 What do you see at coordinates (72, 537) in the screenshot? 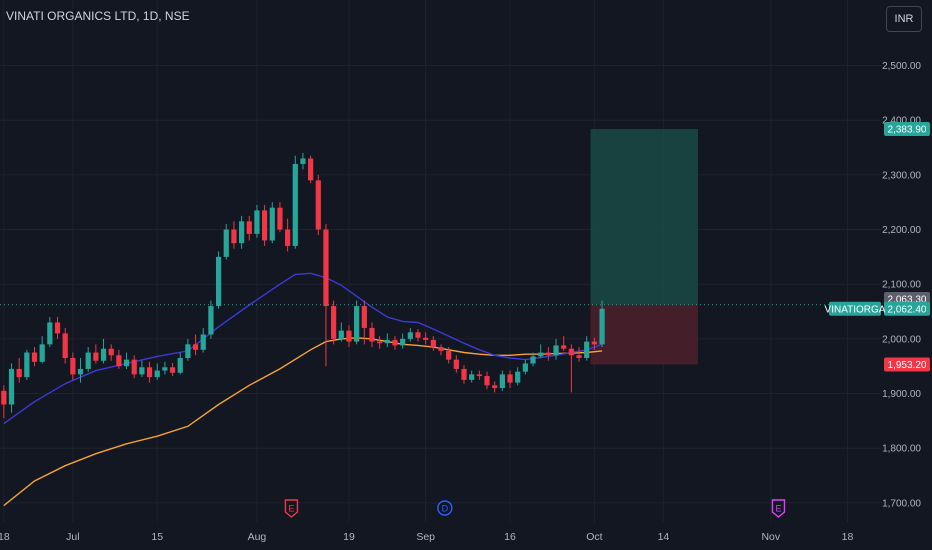
I see `time-tick-label: Jul` at bounding box center [72, 537].